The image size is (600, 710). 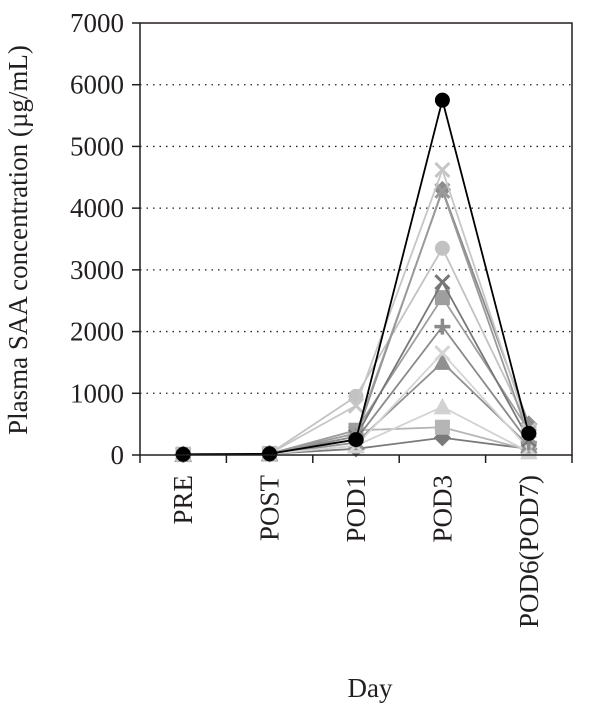 I want to click on y-tick-label: 0, so click(x=118, y=455).